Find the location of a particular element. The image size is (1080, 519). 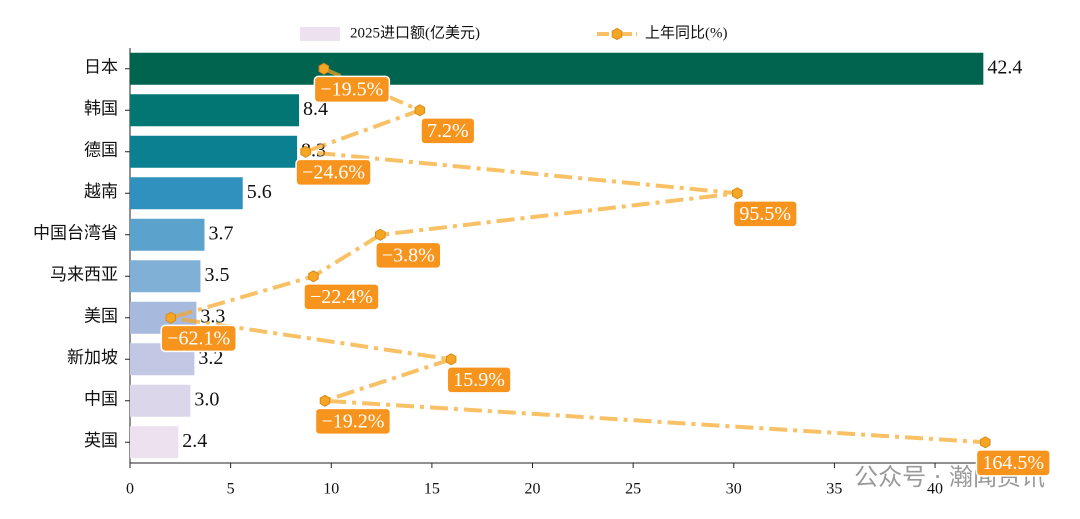

yoy-label: 95.5% is located at coordinates (765, 214).